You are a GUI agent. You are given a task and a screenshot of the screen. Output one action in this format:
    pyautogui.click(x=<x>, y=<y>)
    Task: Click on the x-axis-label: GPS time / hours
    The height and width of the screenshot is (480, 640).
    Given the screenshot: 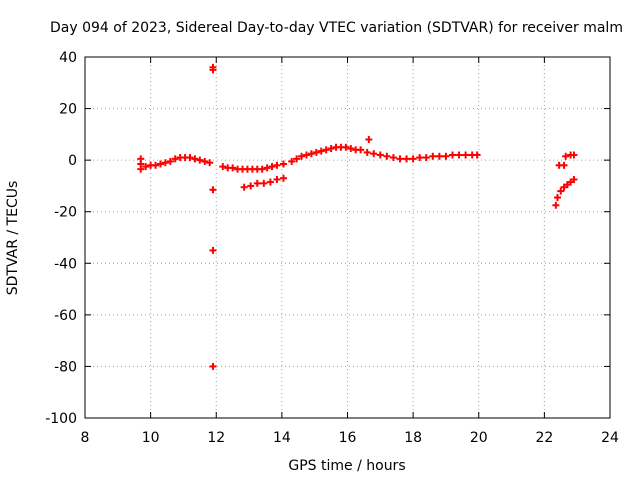 What is the action you would take?
    pyautogui.click(x=346, y=466)
    